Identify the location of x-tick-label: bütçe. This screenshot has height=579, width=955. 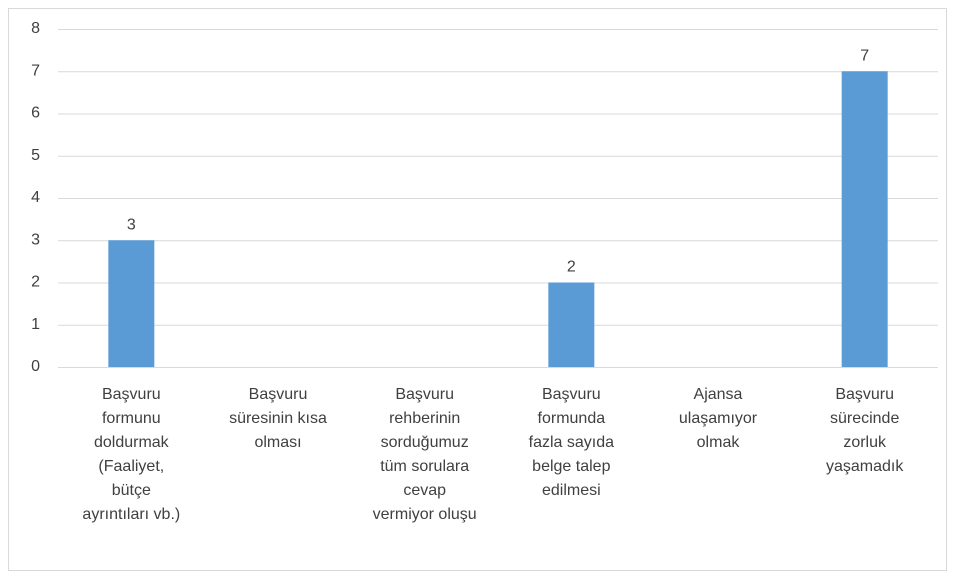
(131, 490).